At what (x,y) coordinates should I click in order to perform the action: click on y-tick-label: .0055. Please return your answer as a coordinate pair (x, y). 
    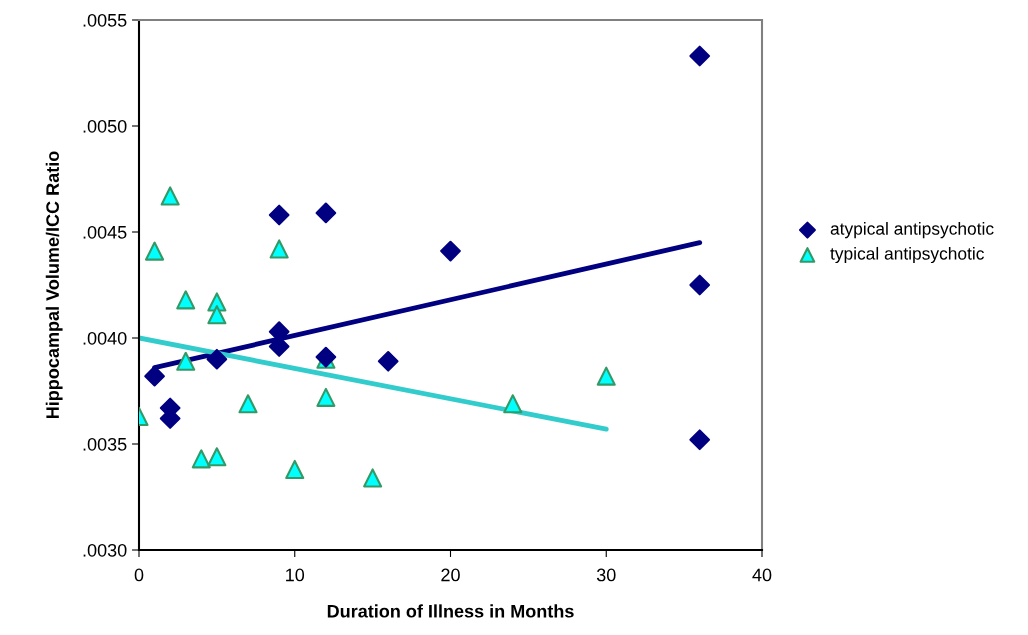
    Looking at the image, I should click on (105, 20).